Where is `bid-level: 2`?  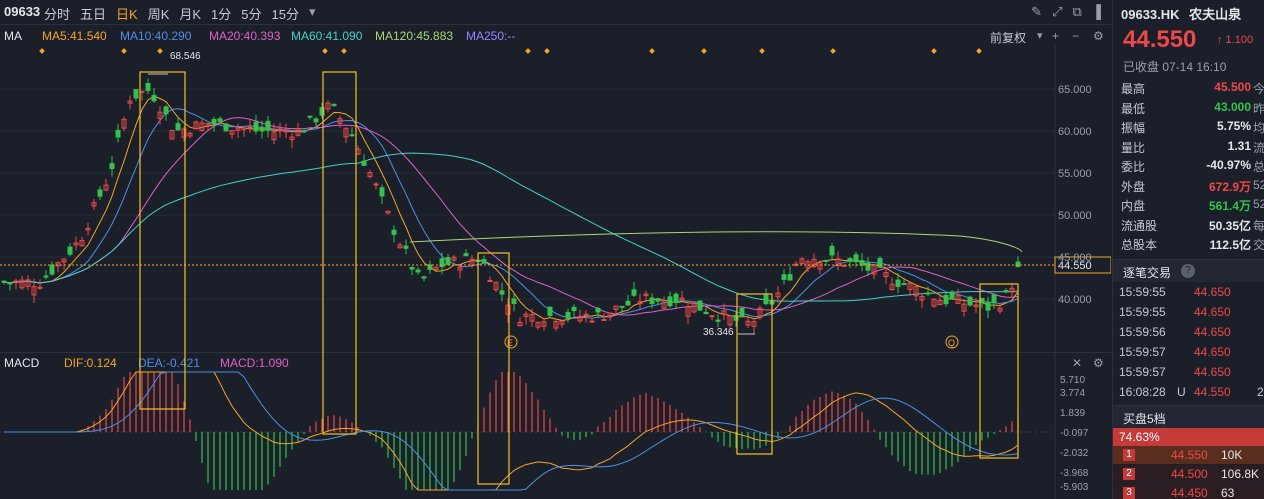
bid-level: 2 is located at coordinates (1129, 474).